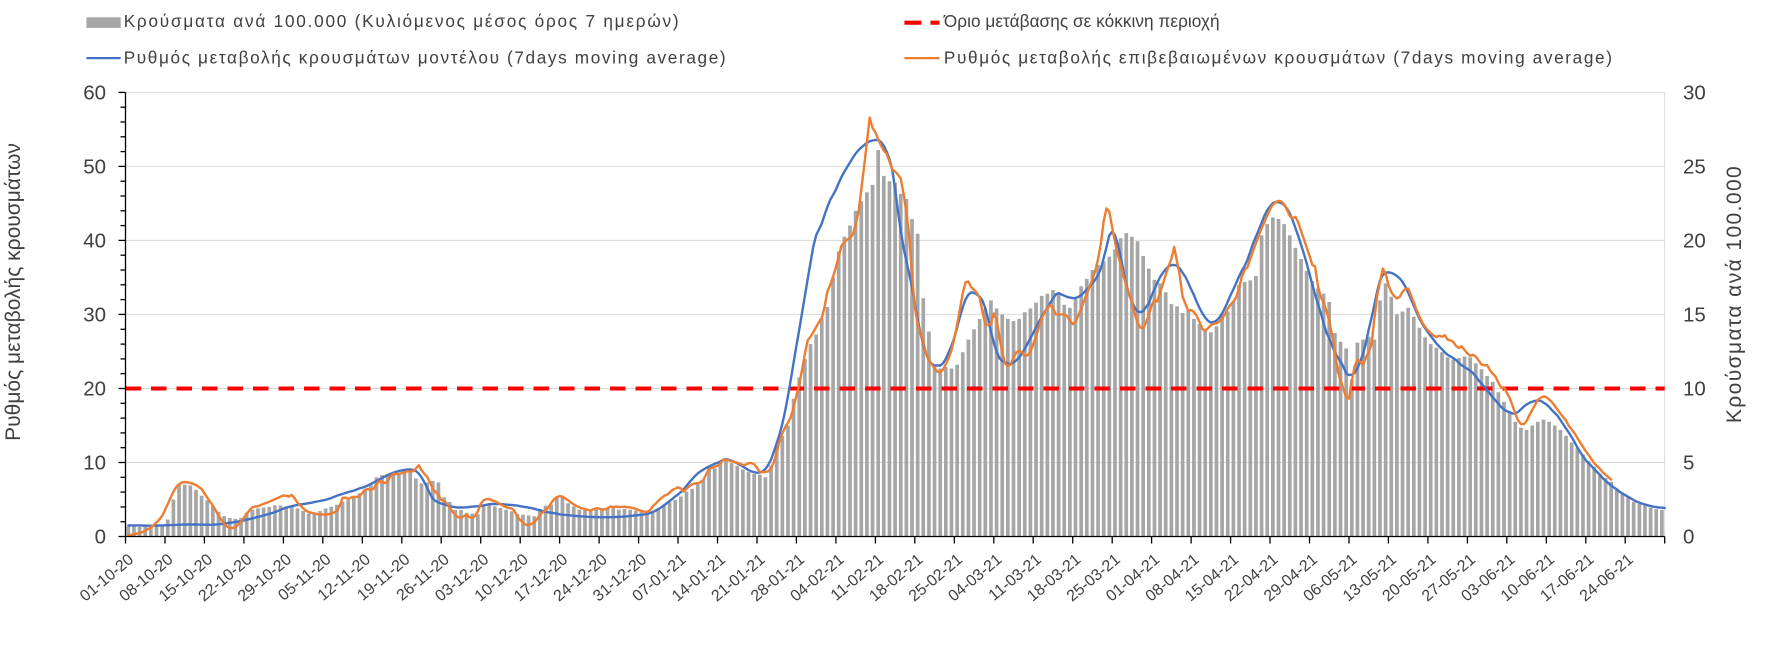 Image resolution: width=1771 pixels, height=646 pixels. I want to click on svg-text: 40, so click(94, 240).